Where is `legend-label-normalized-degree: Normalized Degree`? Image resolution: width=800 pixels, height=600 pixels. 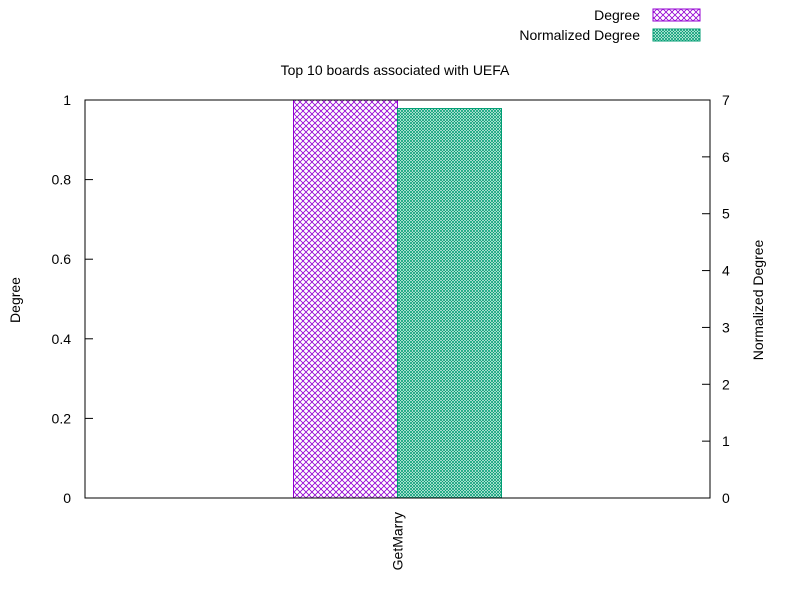
legend-label-normalized-degree: Normalized Degree is located at coordinates (579, 35).